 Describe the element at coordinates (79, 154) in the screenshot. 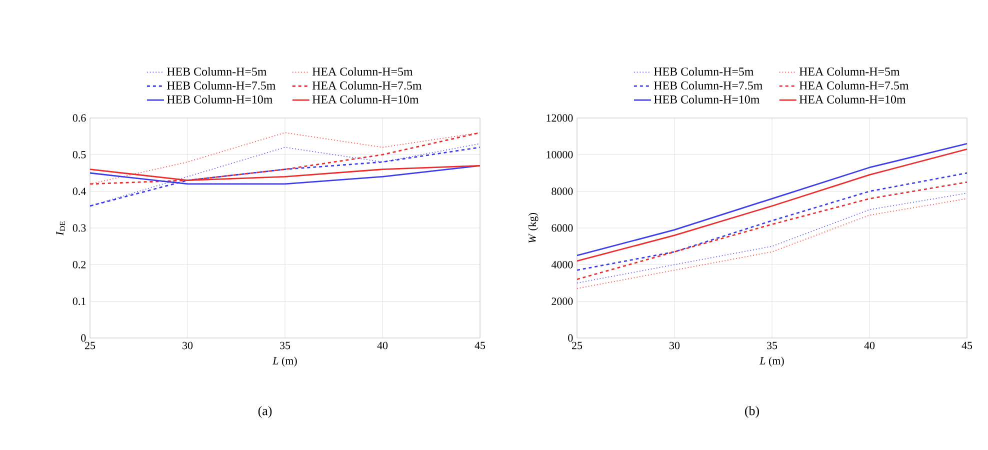

I see `y-tick-label: 0.5` at that location.